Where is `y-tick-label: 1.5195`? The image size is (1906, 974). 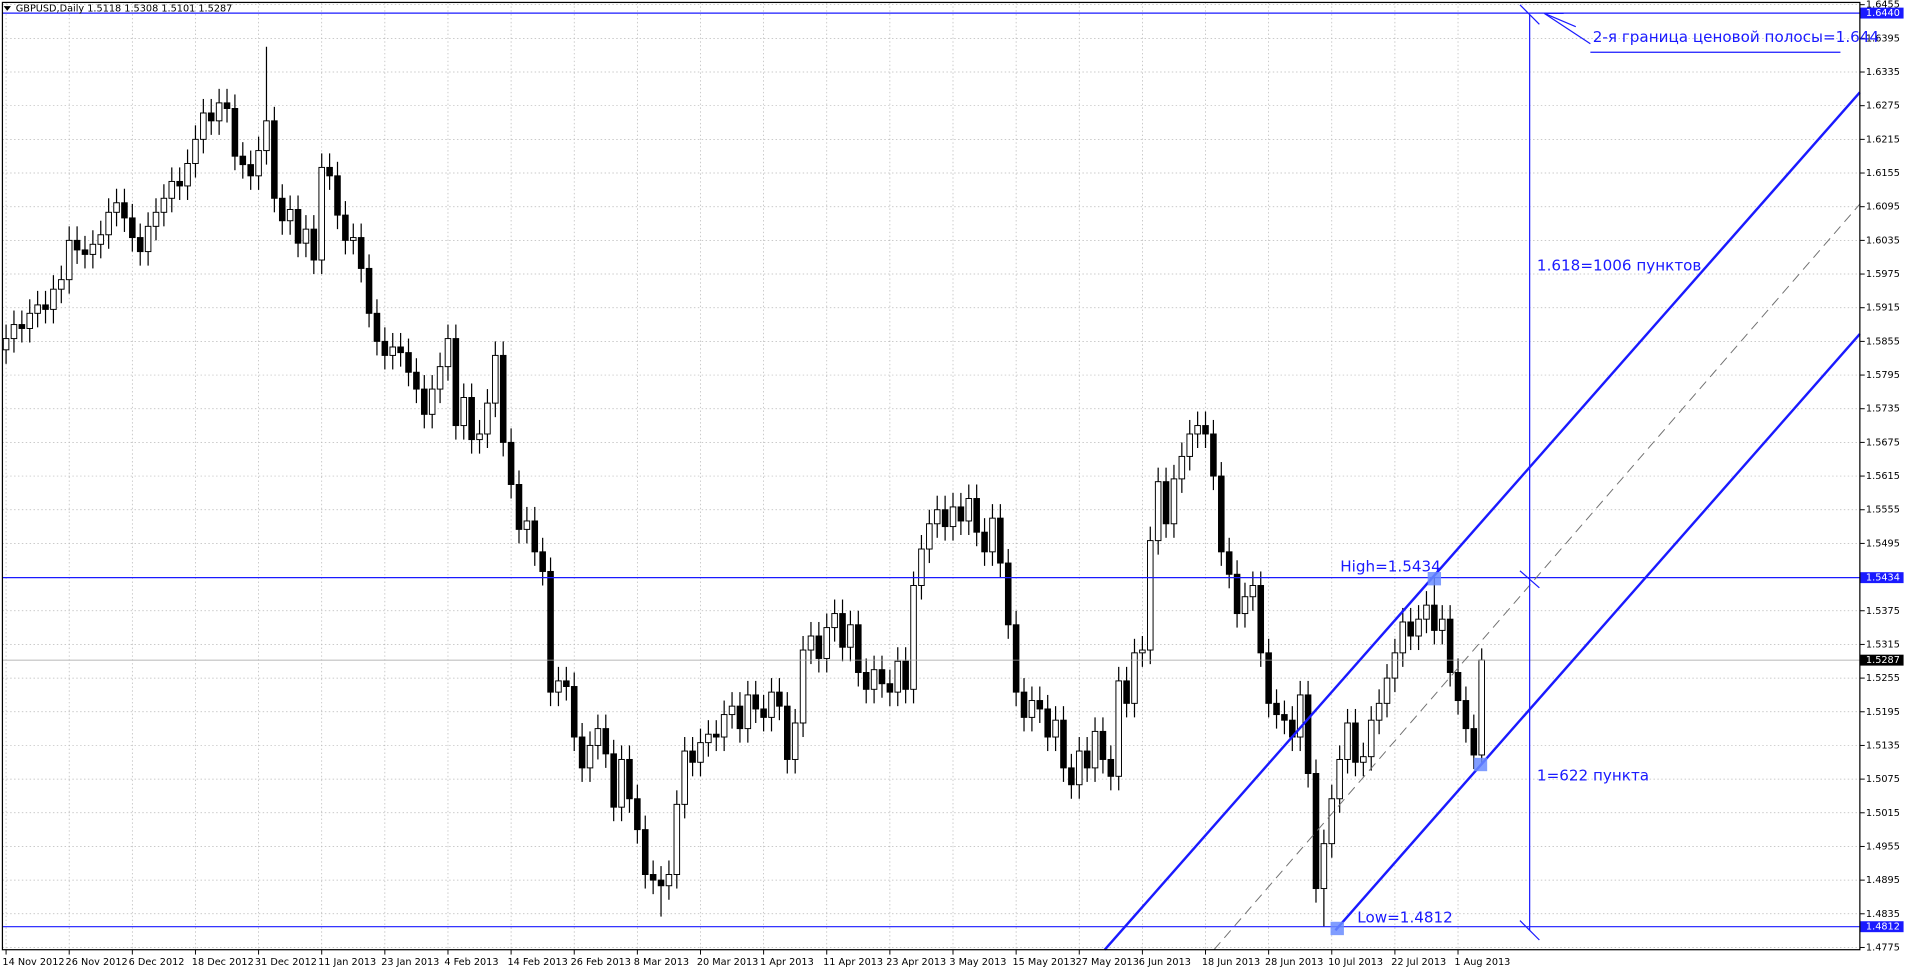
y-tick-label: 1.5195 is located at coordinates (1883, 712).